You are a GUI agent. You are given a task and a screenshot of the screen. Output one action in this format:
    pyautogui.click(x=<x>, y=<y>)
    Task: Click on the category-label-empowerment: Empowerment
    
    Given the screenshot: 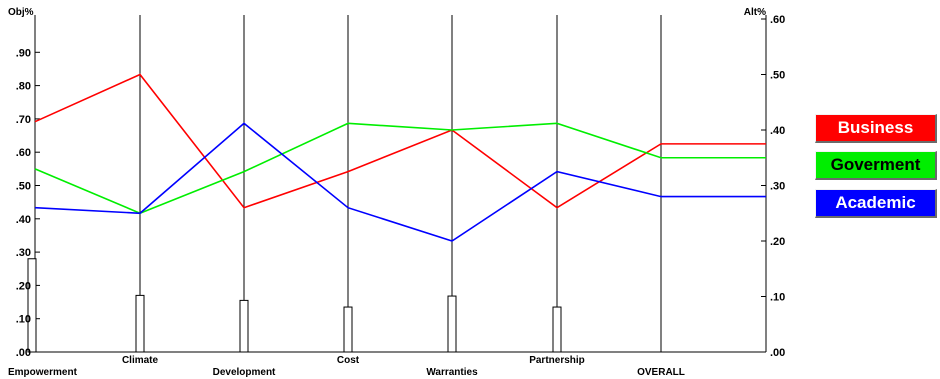 What is the action you would take?
    pyautogui.click(x=43, y=372)
    